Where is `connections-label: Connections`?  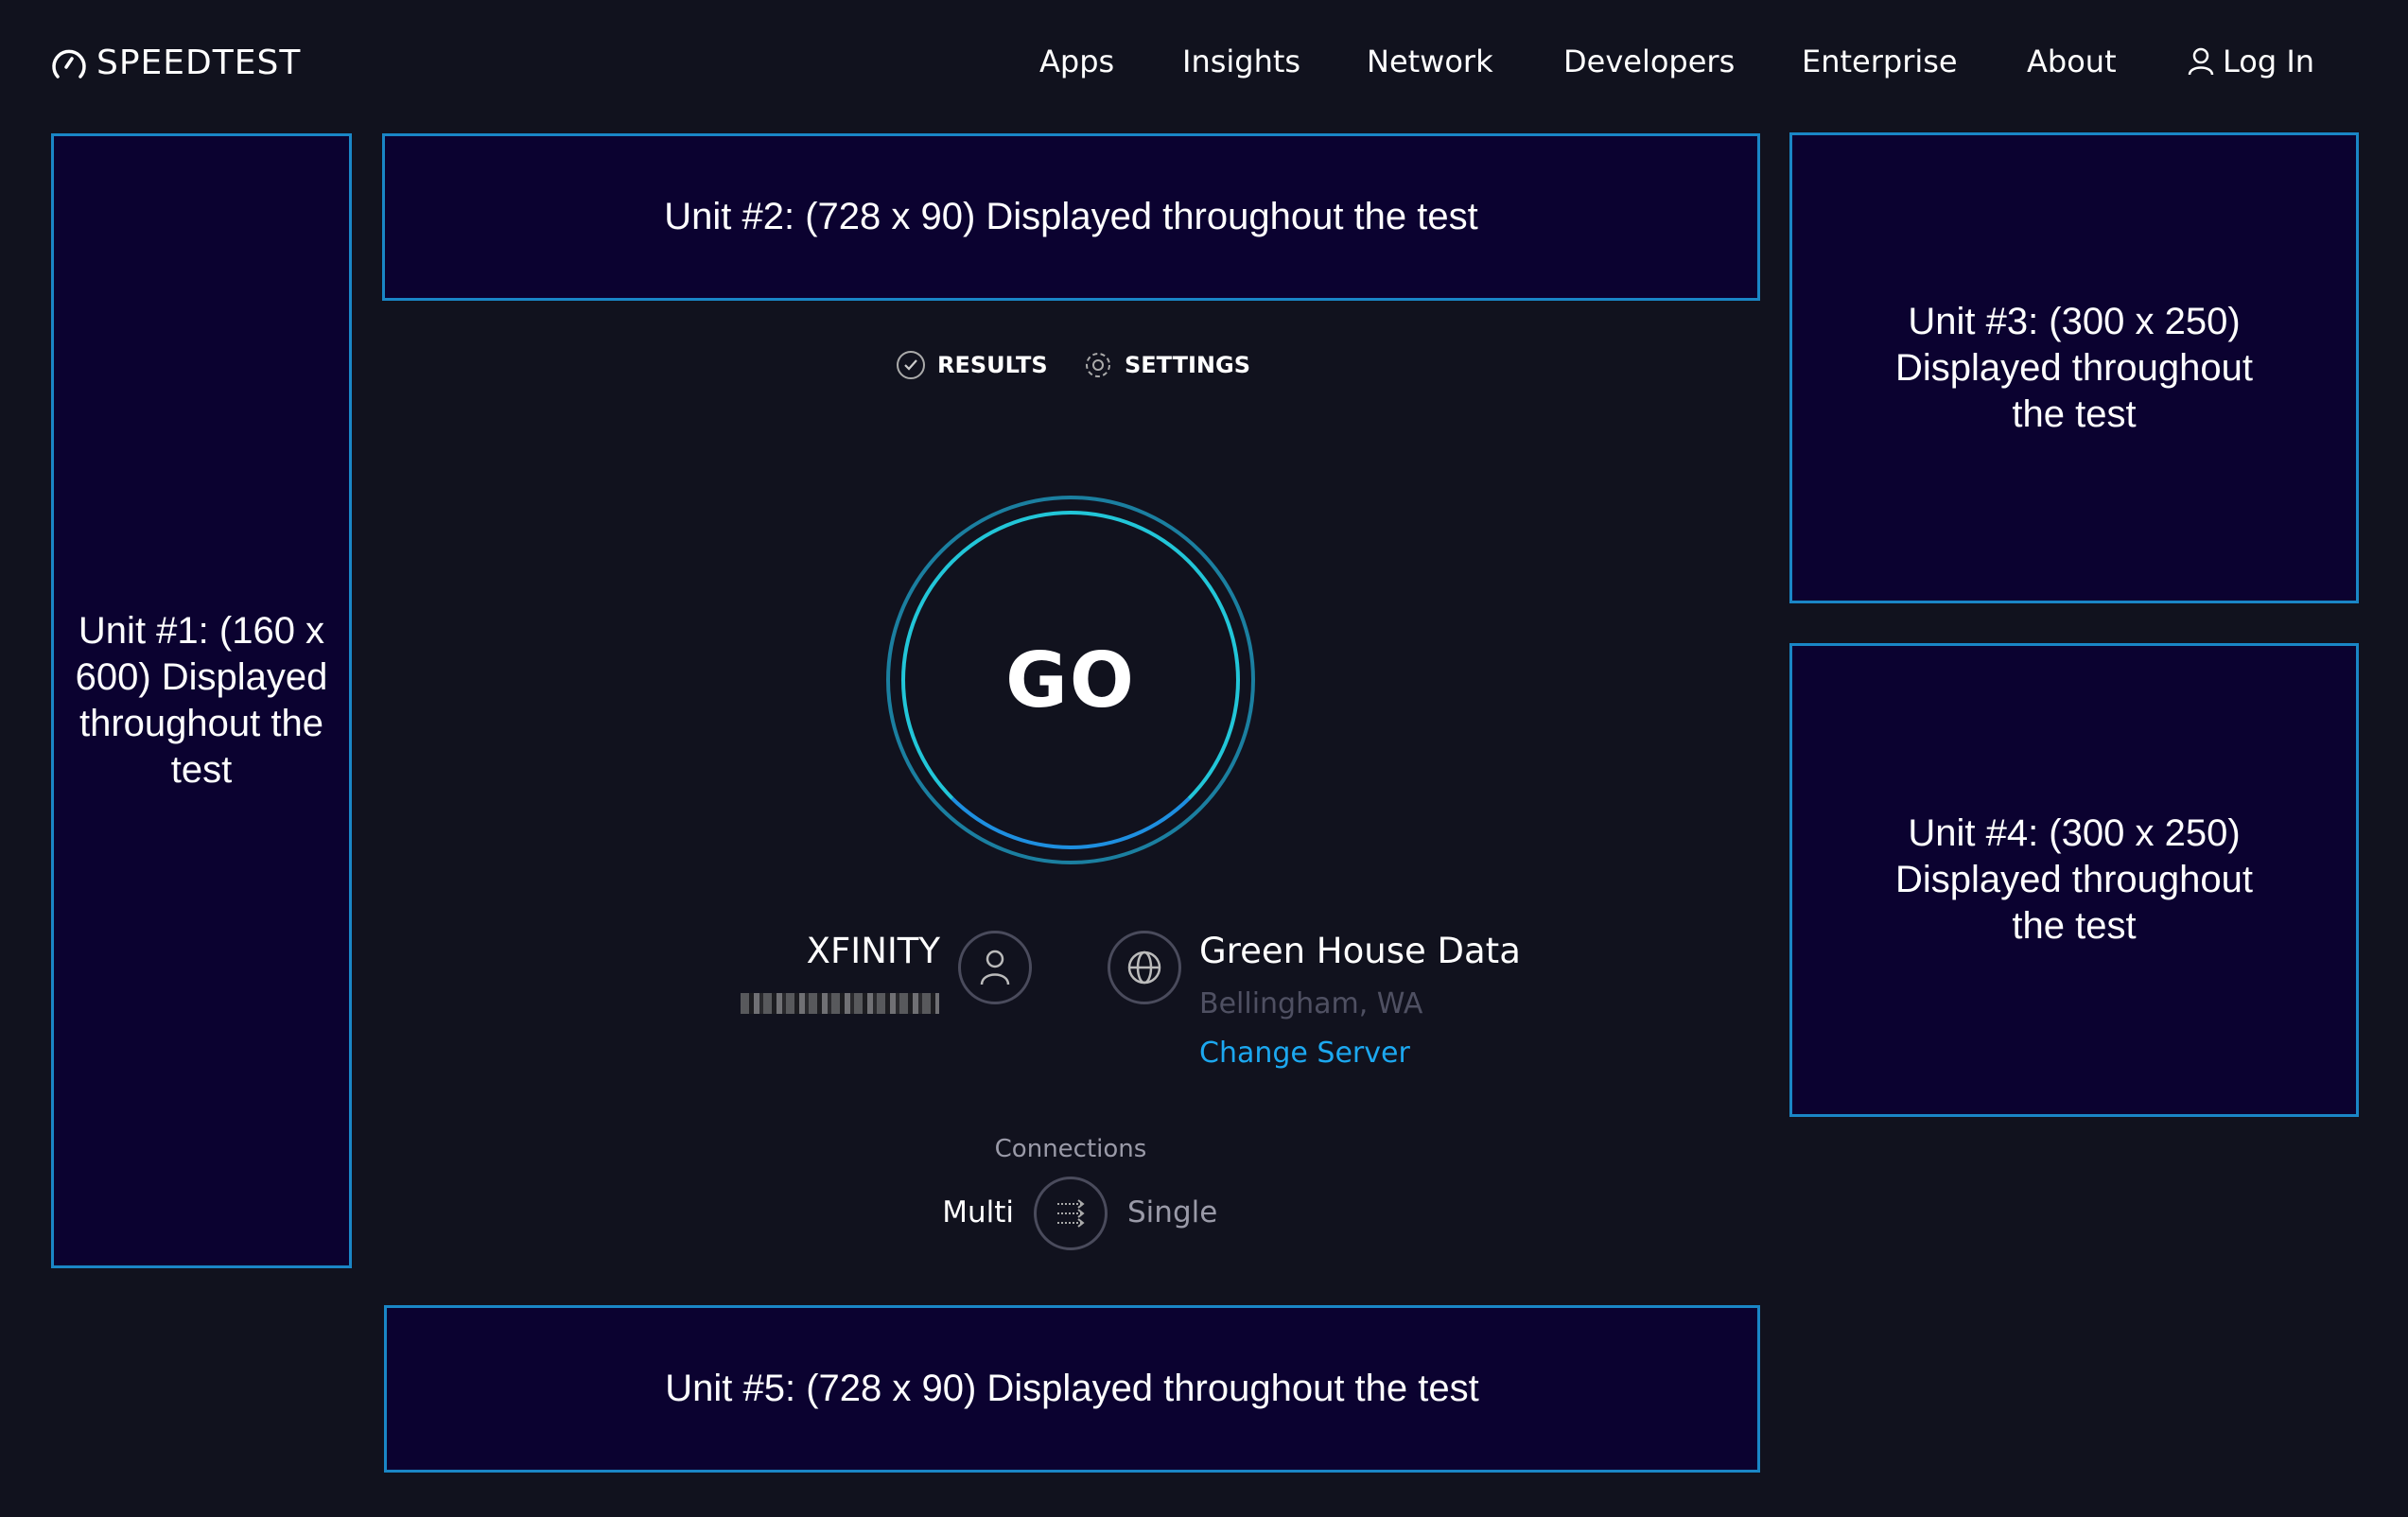 connections-label: Connections is located at coordinates (1070, 1149).